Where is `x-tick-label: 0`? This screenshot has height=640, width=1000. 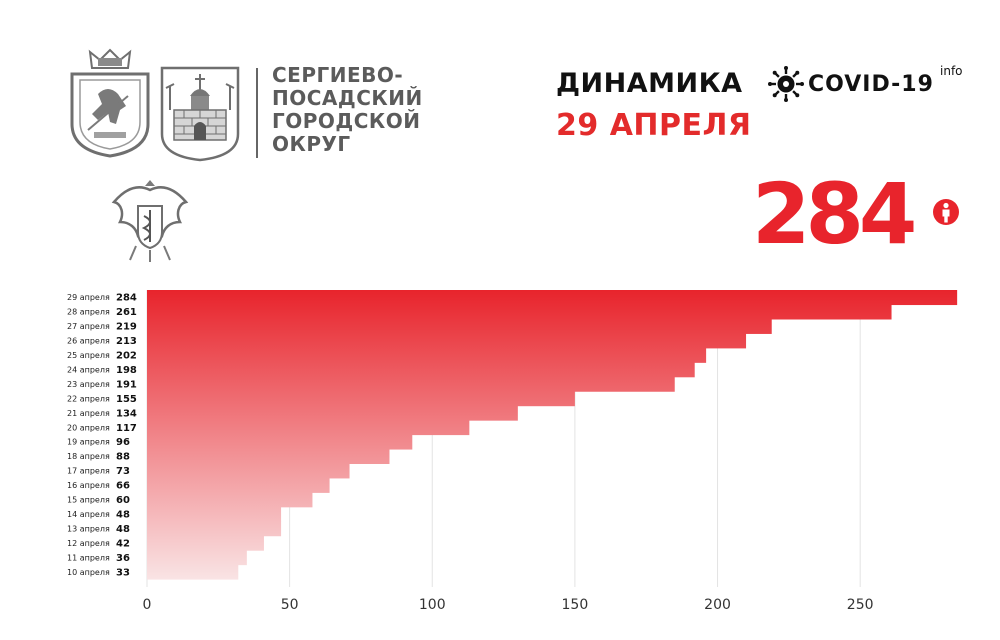 x-tick-label: 0 is located at coordinates (147, 605).